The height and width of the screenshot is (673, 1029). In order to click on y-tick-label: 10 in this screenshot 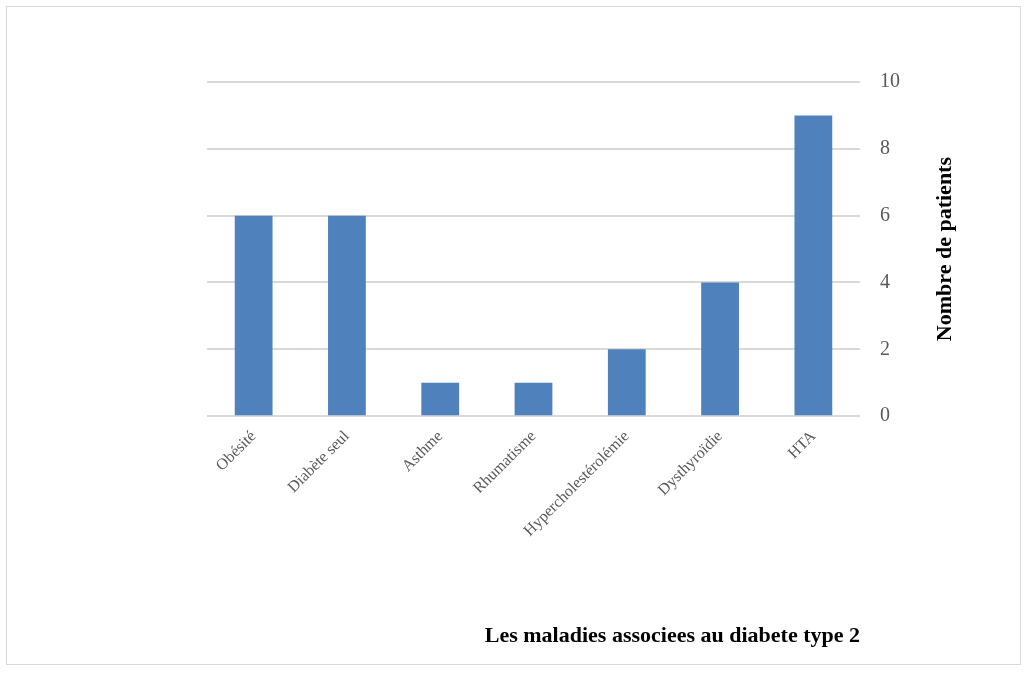, I will do `click(890, 80)`.